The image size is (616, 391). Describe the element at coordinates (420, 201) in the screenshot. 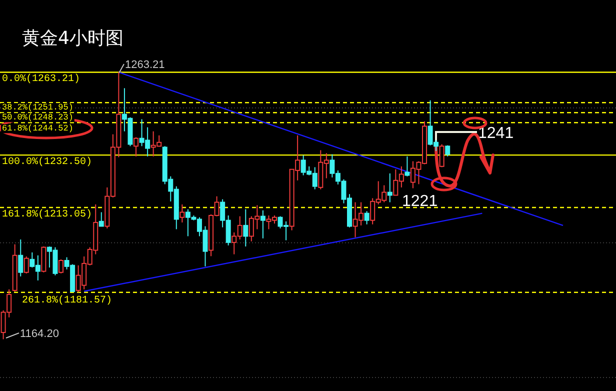

I see `annotation: 1221` at that location.